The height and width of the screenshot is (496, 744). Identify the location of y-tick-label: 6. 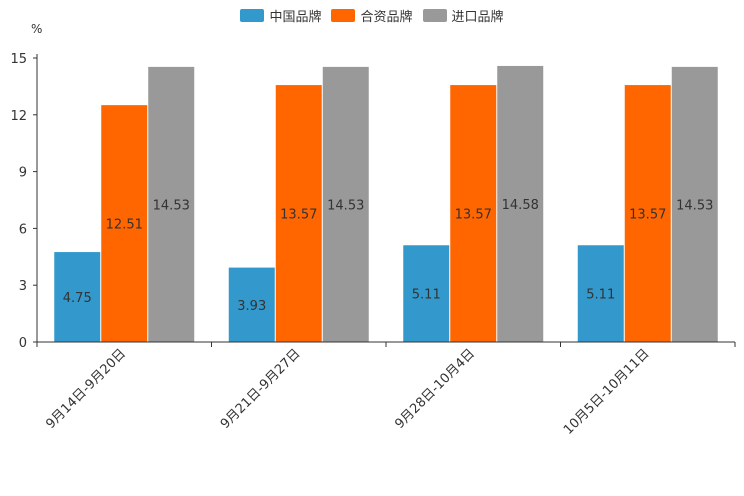
(23, 229).